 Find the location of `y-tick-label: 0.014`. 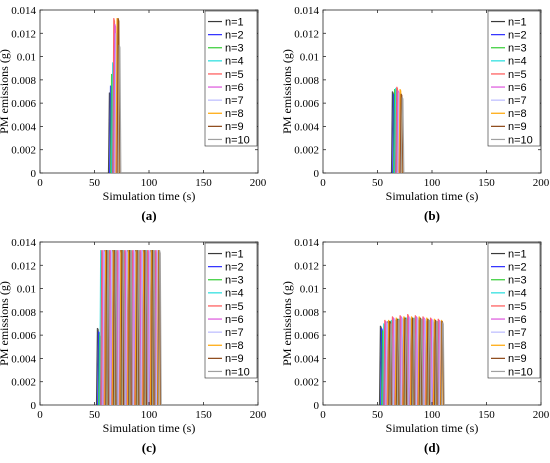

y-tick-label: 0.014 is located at coordinates (306, 11).